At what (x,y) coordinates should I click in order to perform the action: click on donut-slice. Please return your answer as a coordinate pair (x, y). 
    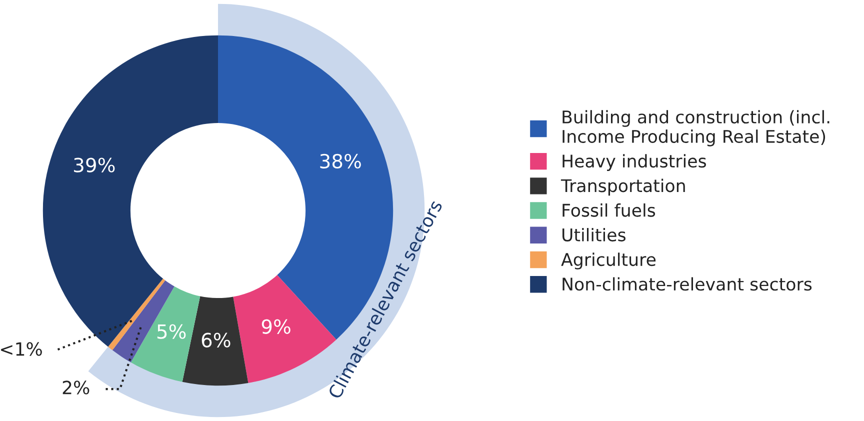
    Looking at the image, I should click on (165, 334).